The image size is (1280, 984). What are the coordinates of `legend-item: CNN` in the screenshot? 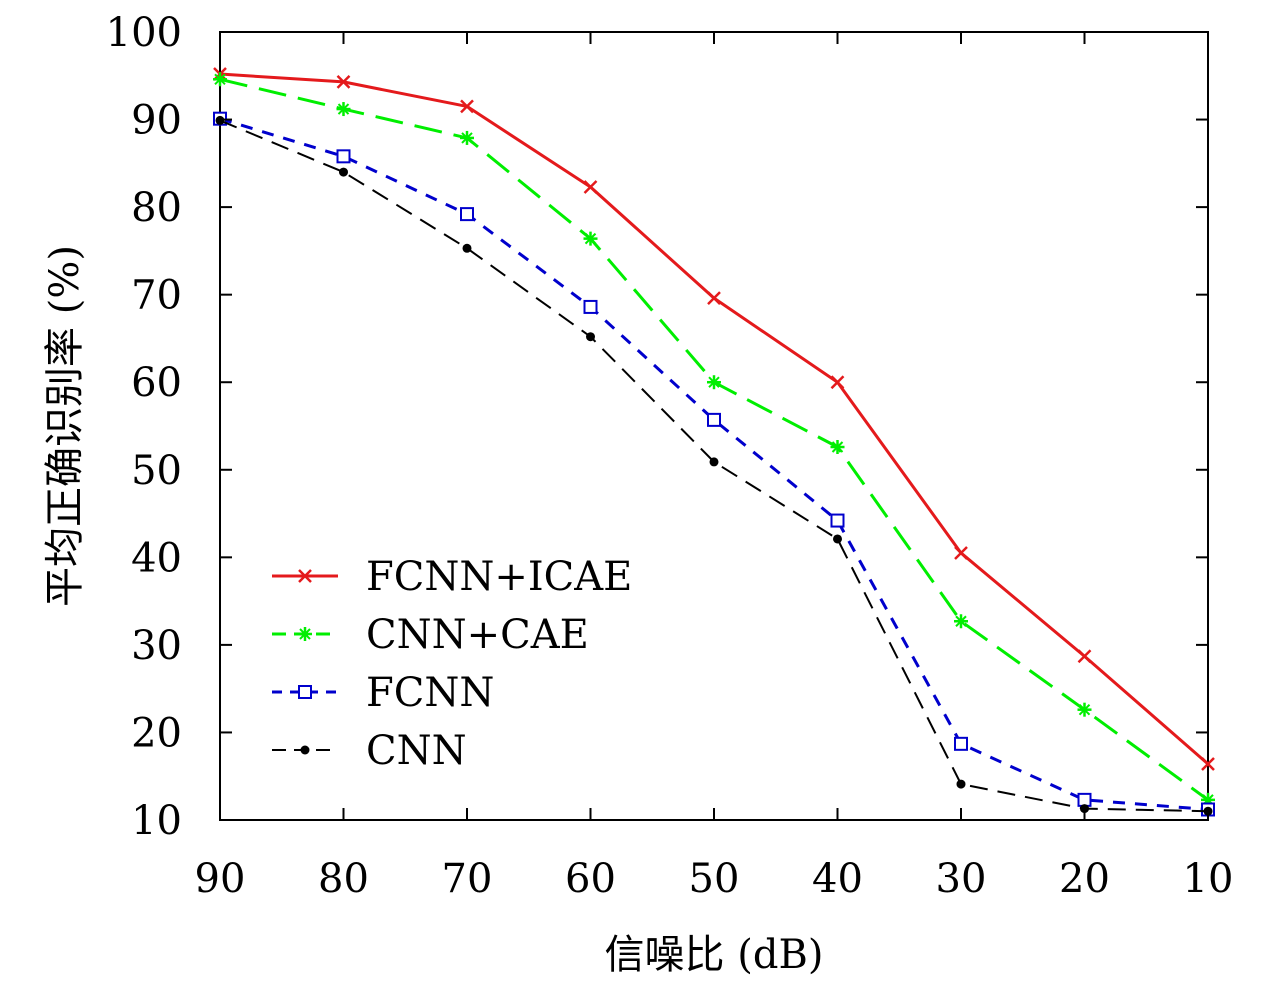 It's located at (369, 751).